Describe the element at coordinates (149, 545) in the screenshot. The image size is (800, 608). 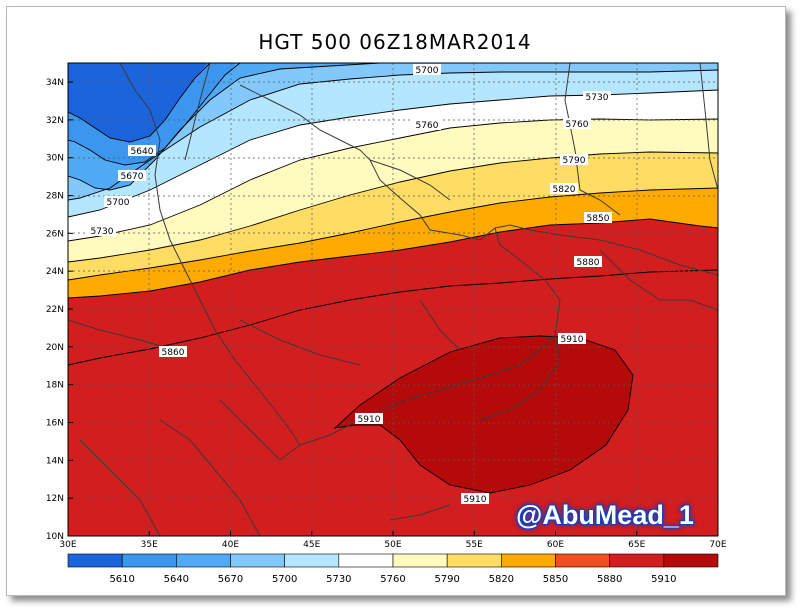
I see `lon-tick-label: 35E` at that location.